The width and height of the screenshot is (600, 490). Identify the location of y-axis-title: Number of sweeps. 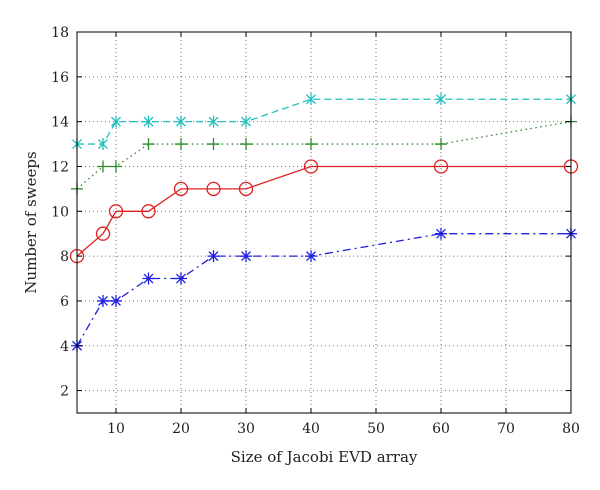
(31, 222).